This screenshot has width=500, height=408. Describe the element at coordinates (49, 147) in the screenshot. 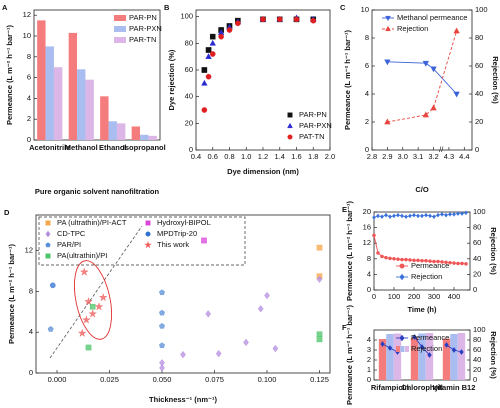

I see `x-tick-label: Acetonitrile` at that location.